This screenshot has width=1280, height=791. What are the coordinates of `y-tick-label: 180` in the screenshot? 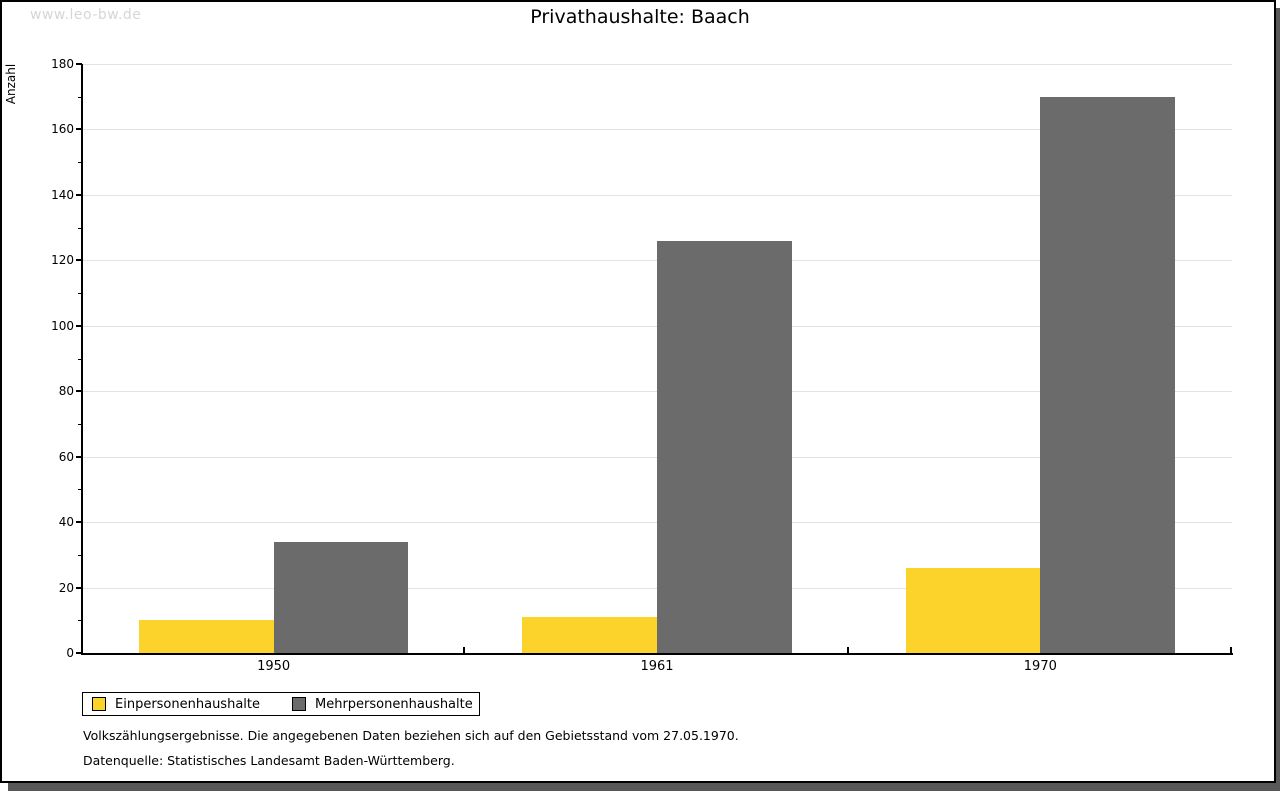 It's located at (62, 64).